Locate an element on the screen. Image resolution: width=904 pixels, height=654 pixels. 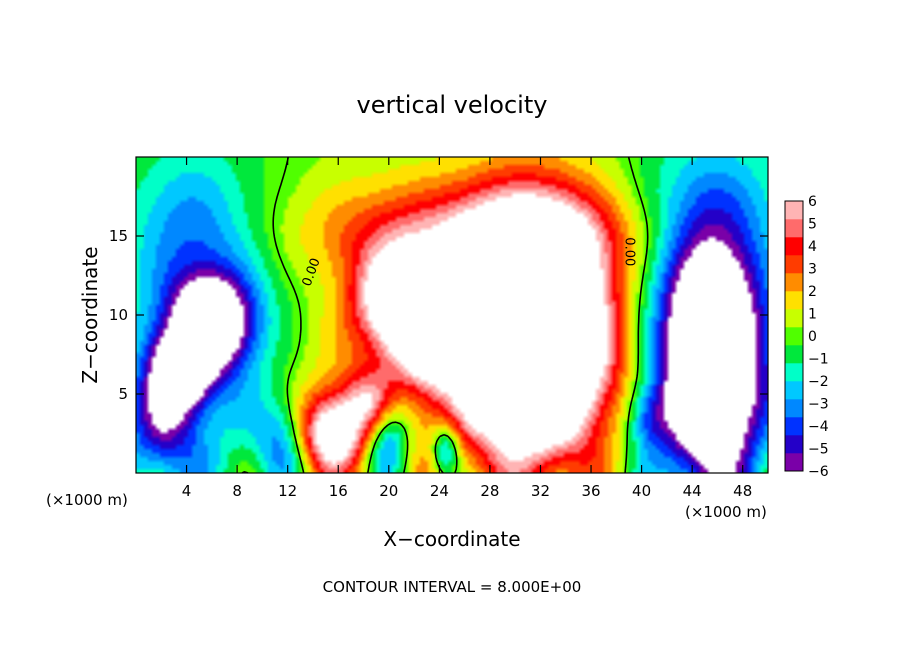
colorbar-tick-label: 4 is located at coordinates (812, 247).